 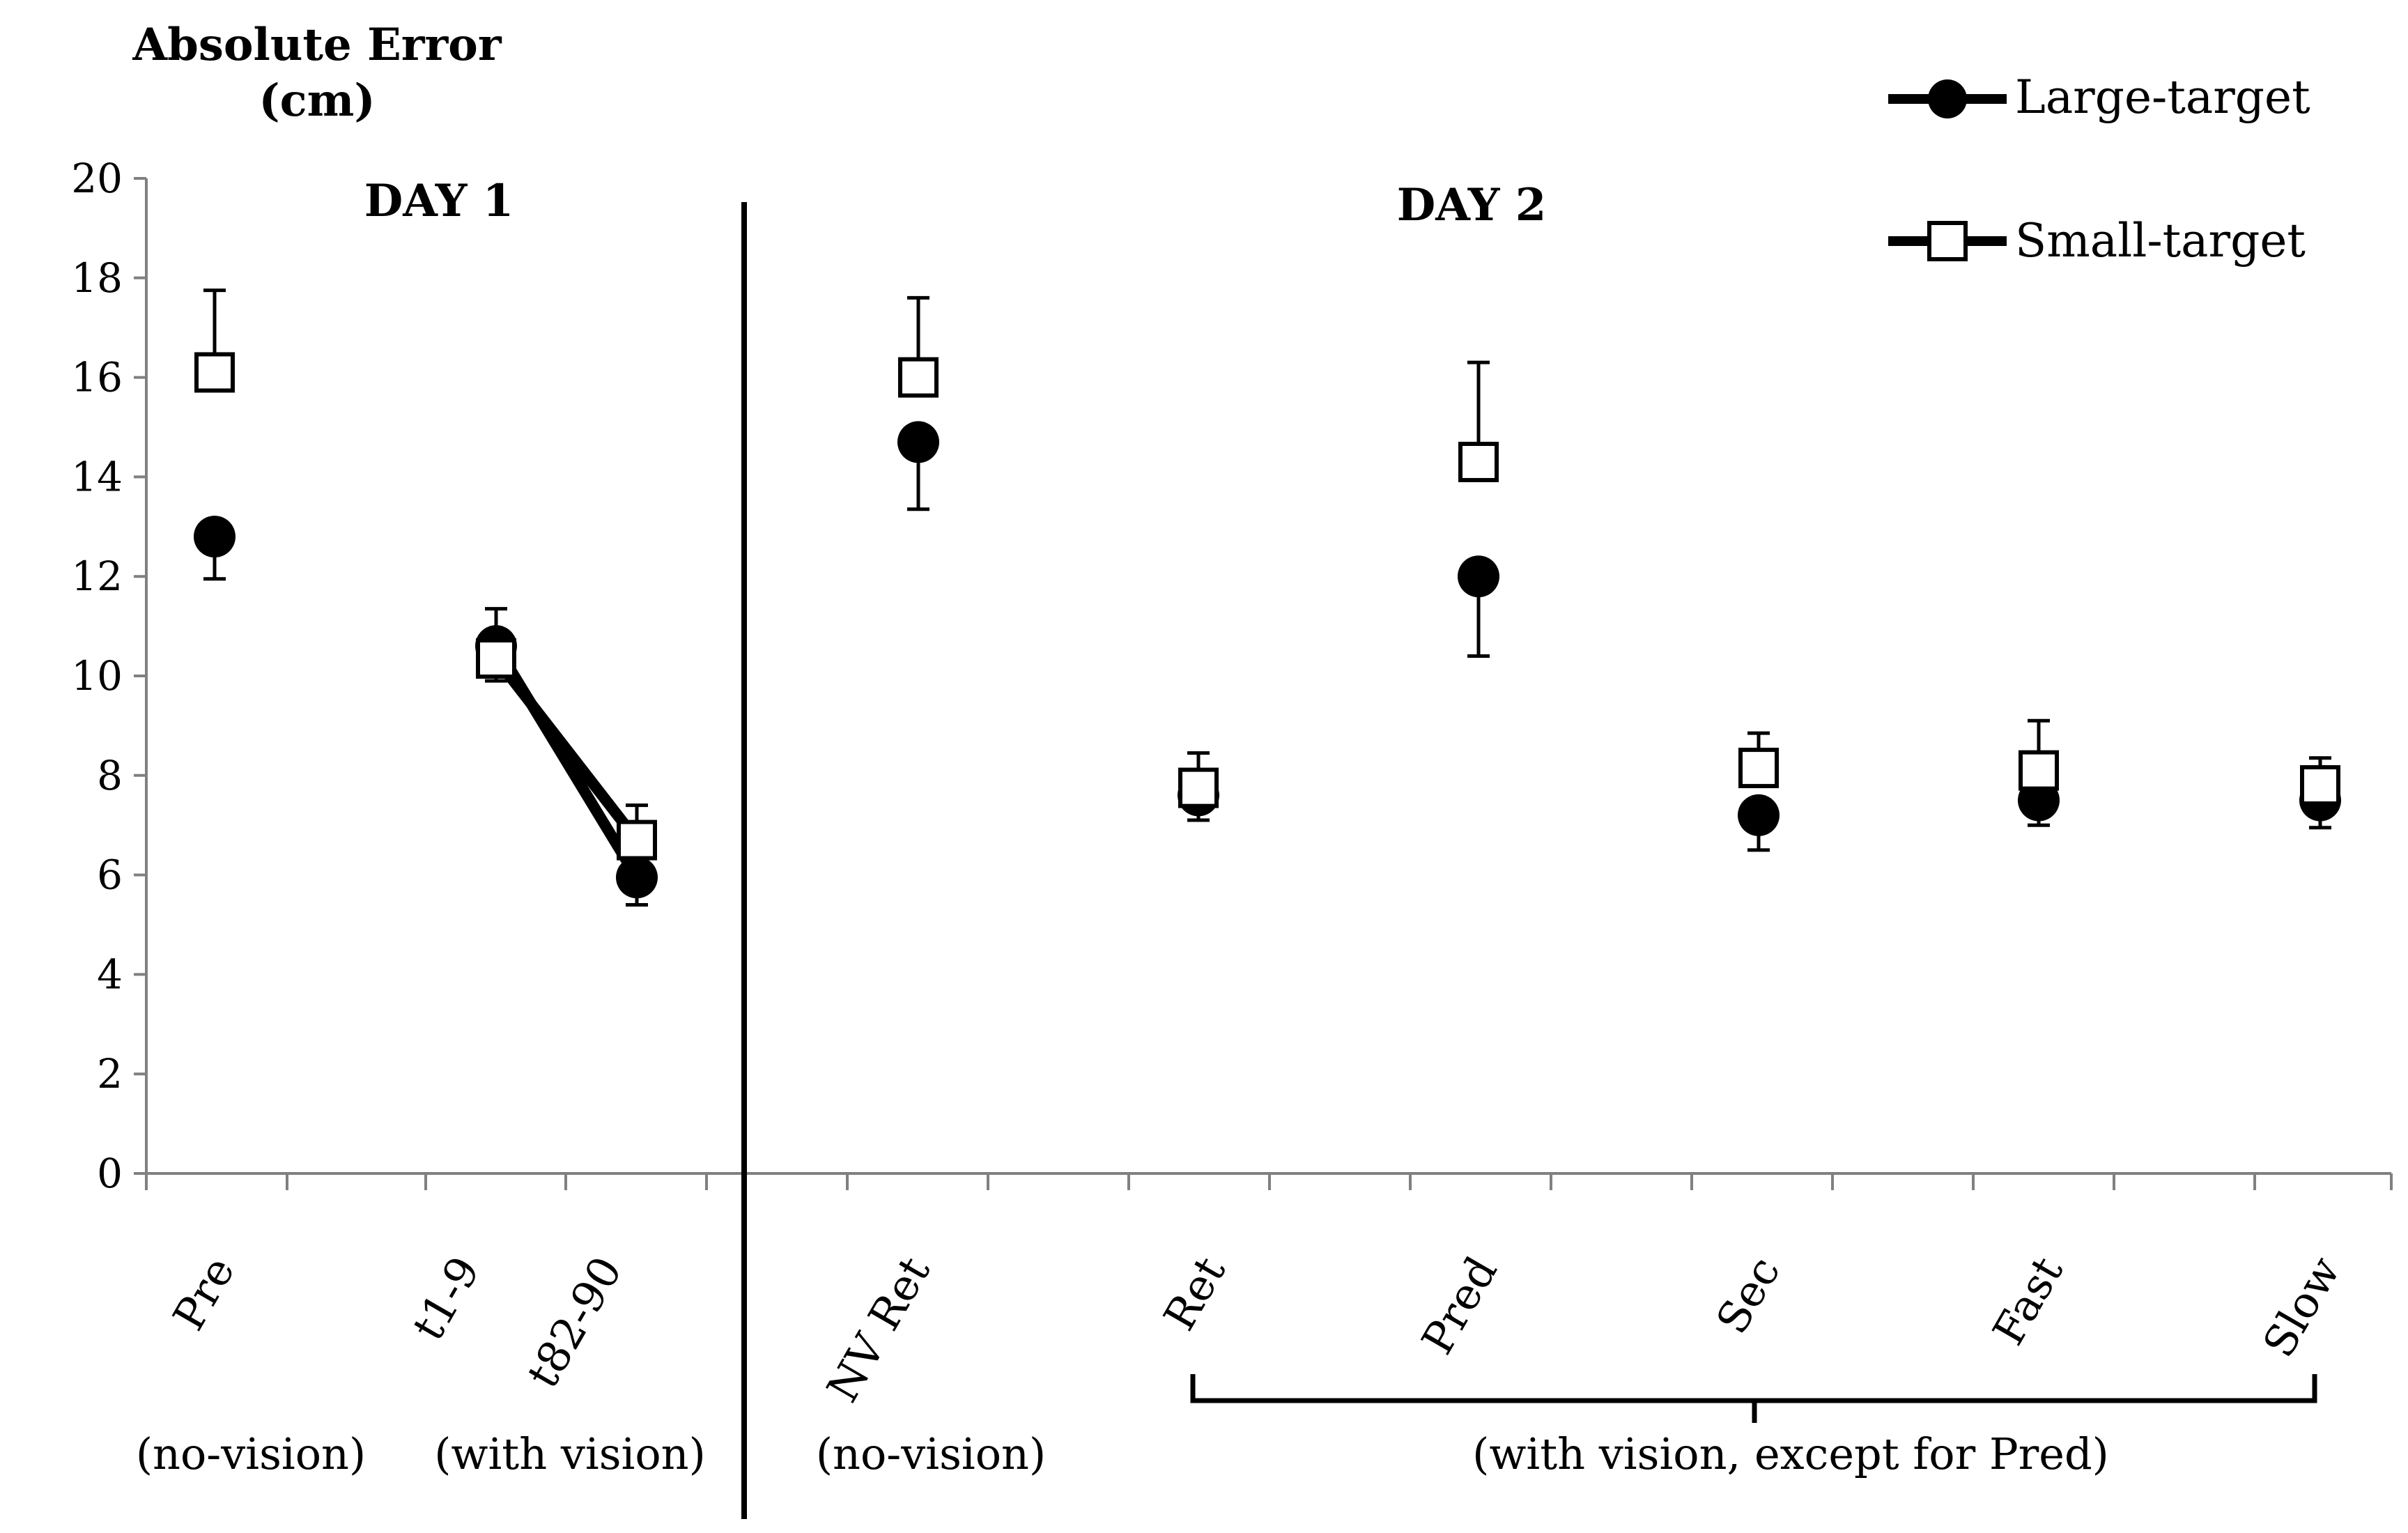 I want to click on y-tick-label: 4, so click(x=110, y=974).